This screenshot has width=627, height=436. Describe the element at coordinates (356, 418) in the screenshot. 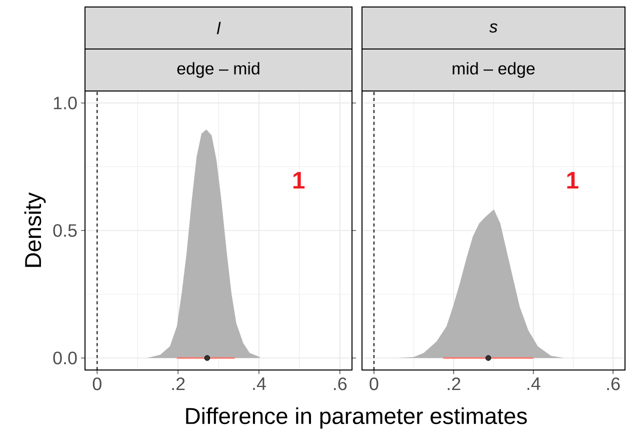

I see `x-axis-title: Difference in parameter estimates` at that location.